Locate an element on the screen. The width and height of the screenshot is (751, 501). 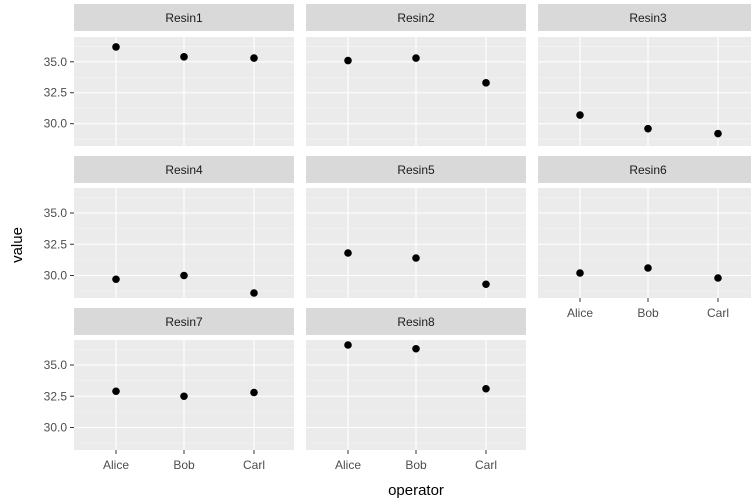
facet-label: Resin3 is located at coordinates (648, 18).